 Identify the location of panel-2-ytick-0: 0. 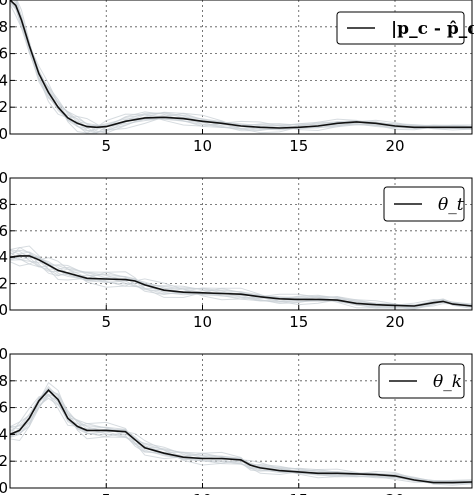
(4, 310).